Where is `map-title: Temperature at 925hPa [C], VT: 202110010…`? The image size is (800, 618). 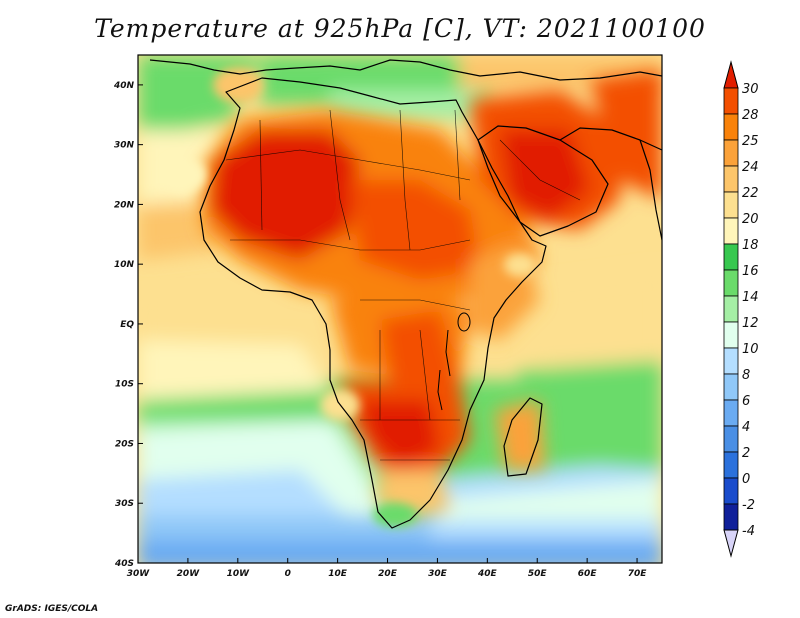 map-title: Temperature at 925hPa [C], VT: 202110010… is located at coordinates (400, 28).